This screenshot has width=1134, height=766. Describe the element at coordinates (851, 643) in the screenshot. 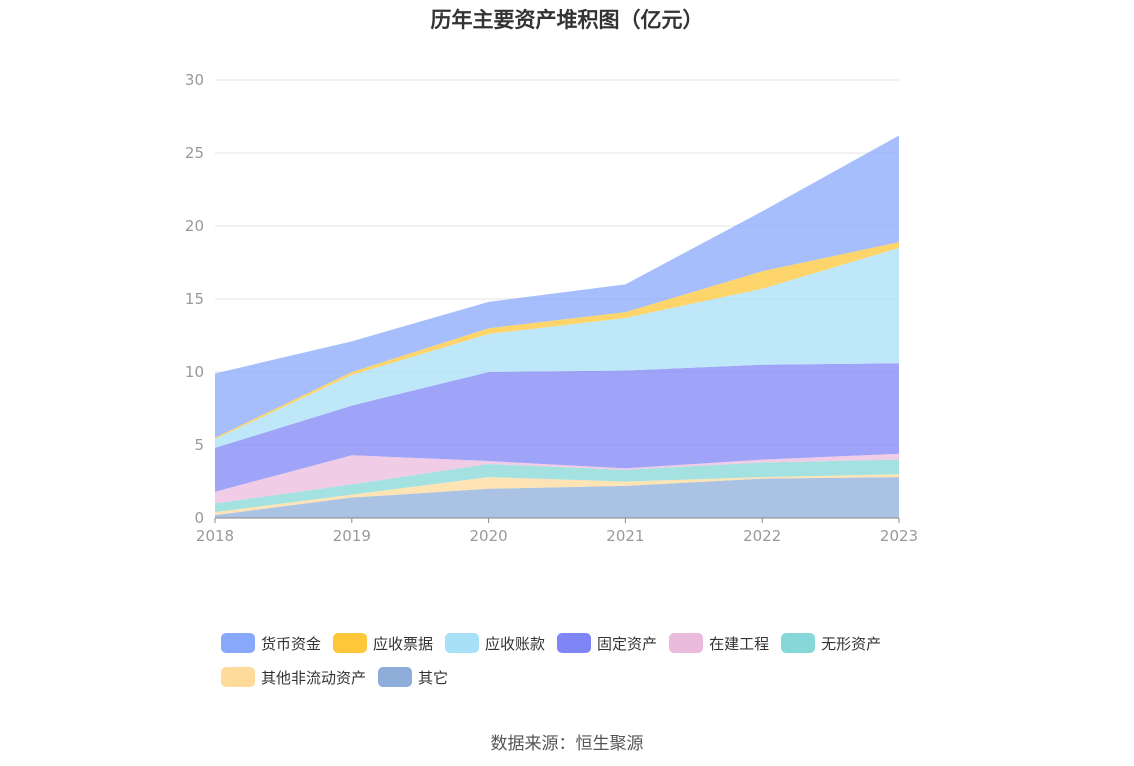

I see `legend-label: 无形资产` at that location.